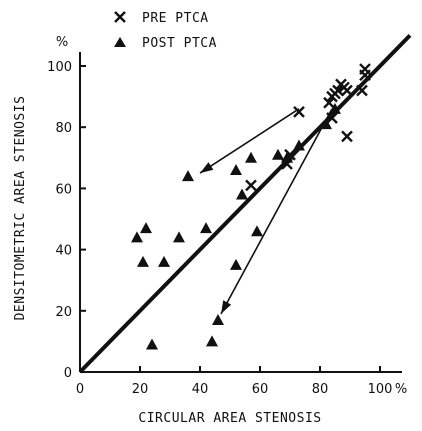  Describe the element at coordinates (63, 189) in the screenshot. I see `y-tick-label: 60` at that location.